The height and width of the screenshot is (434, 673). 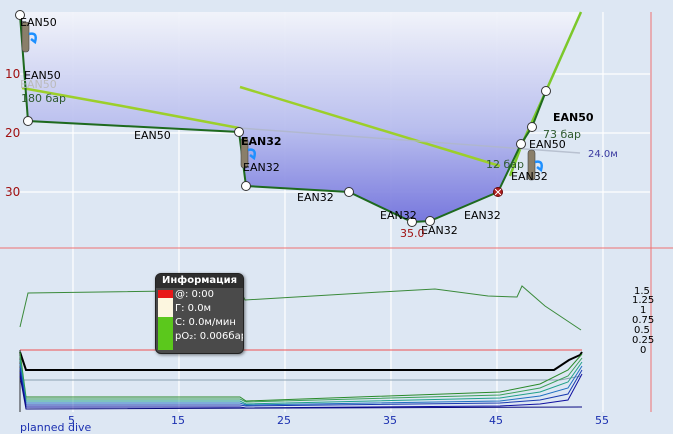 I want to click on ppo2-tick: 1.5, so click(x=642, y=291).